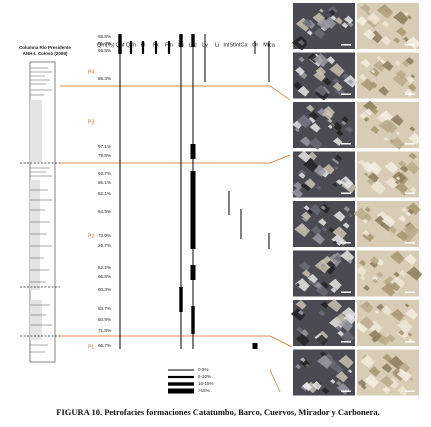  Describe the element at coordinates (104, 146) in the screenshot. I see `qm-value: 97.1%` at that location.